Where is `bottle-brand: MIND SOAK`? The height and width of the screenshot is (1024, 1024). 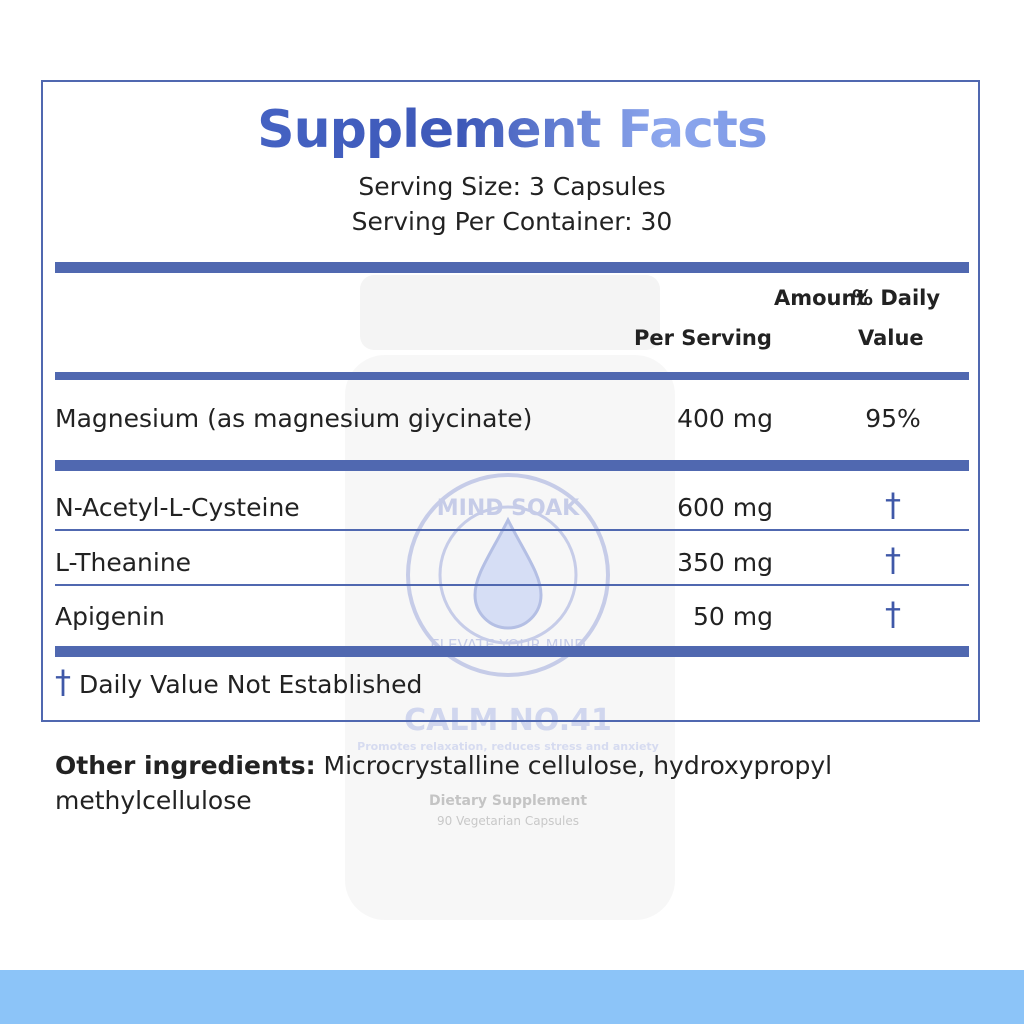
bottle-brand: MIND SOAK is located at coordinates (508, 508).